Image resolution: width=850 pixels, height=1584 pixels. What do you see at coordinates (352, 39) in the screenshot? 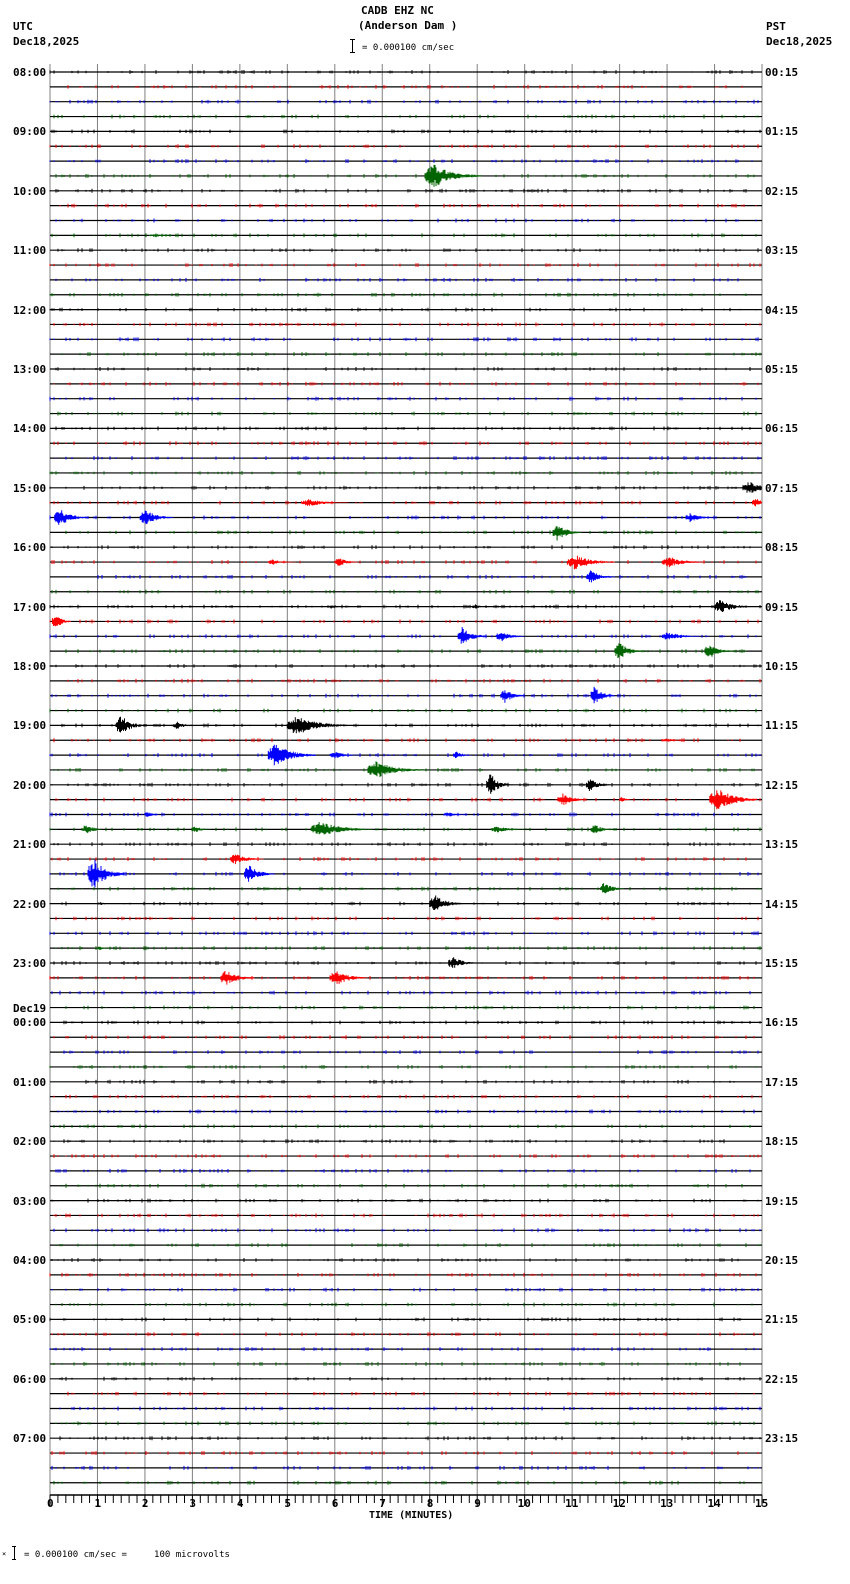
I see `scale-bar-cap-top` at bounding box center [352, 39].